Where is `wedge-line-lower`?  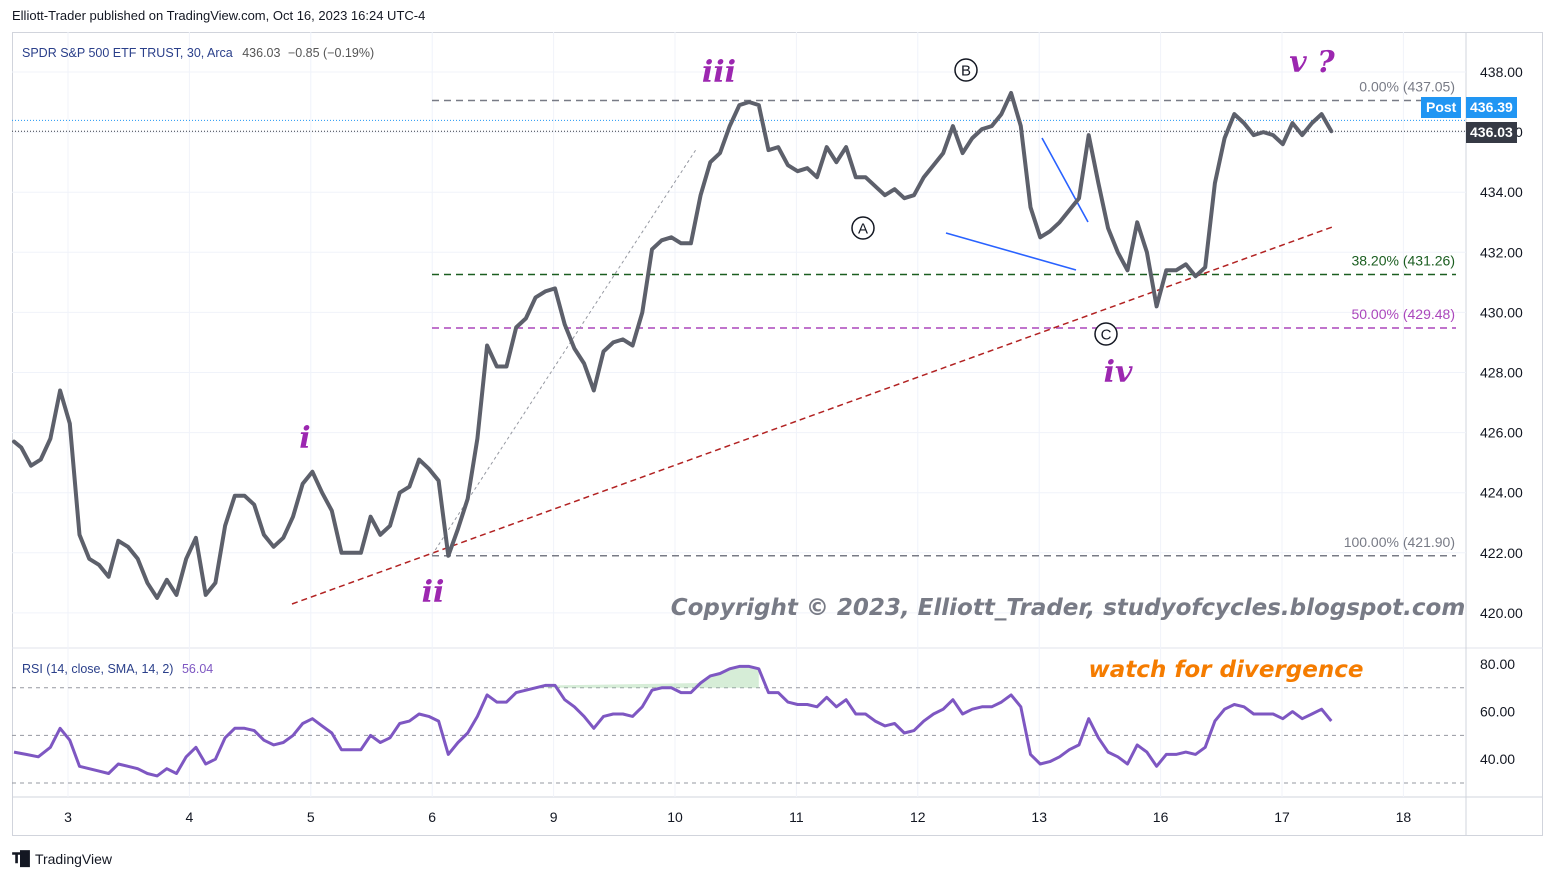 wedge-line-lower is located at coordinates (1011, 251).